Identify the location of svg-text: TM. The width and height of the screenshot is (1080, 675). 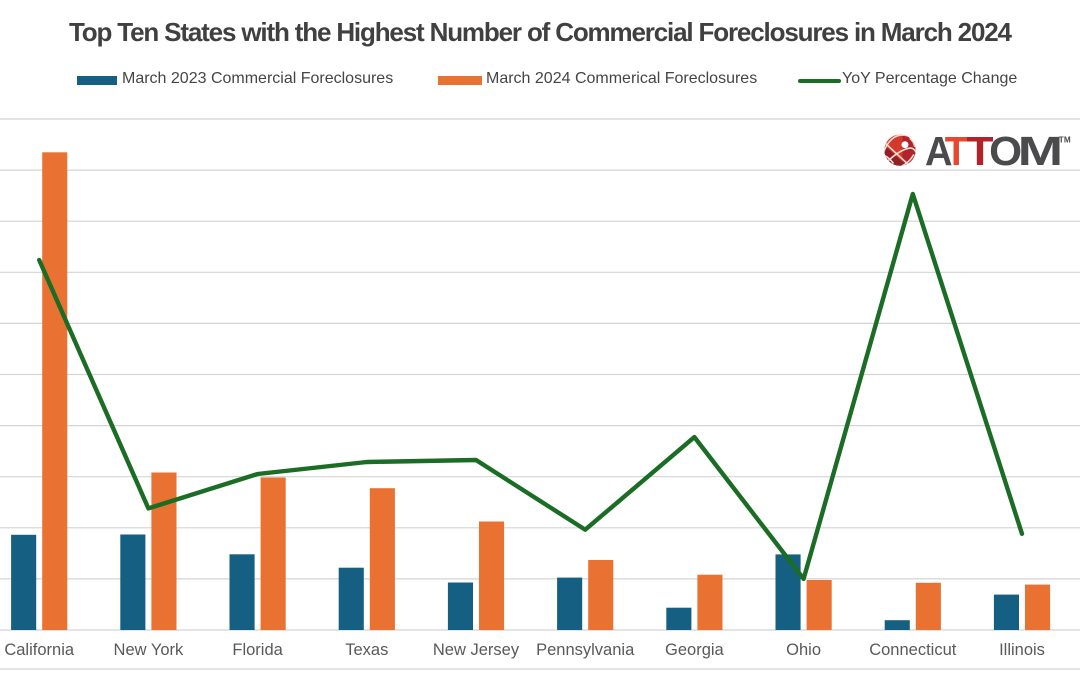
(1065, 140).